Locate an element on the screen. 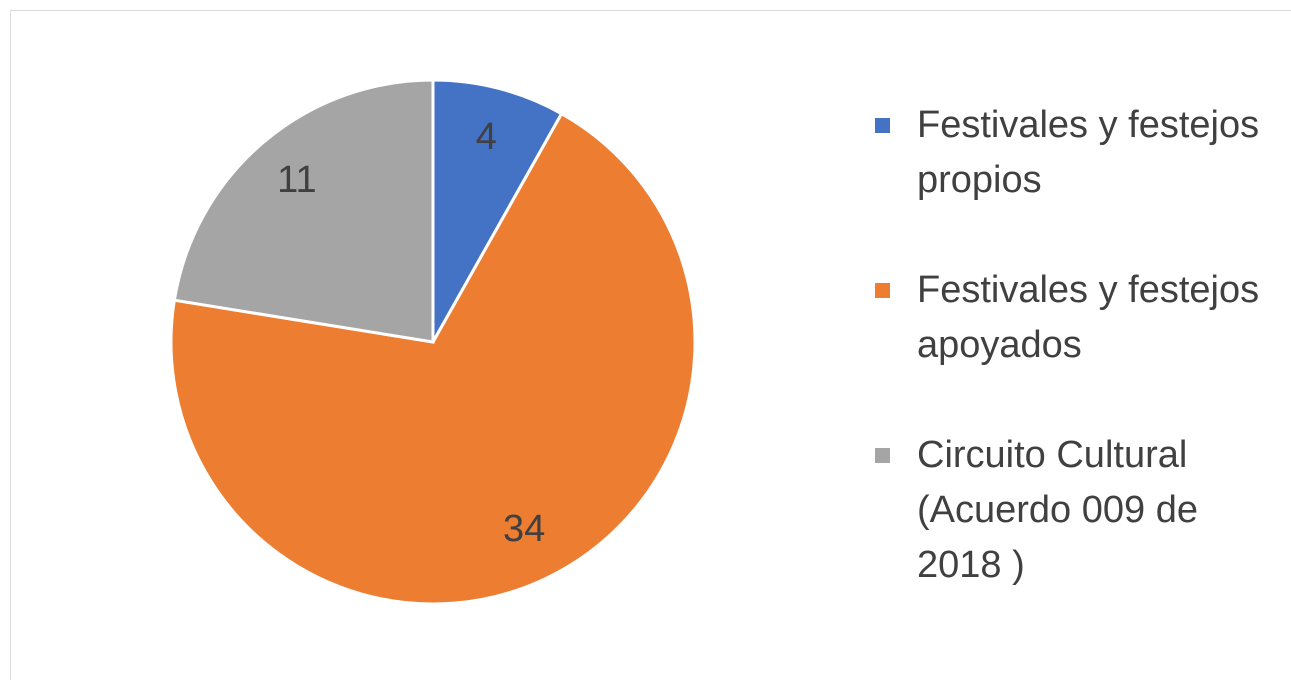 This screenshot has width=1291, height=680. legend-item: Festivales y festejos apoyados is located at coordinates (1070, 318).